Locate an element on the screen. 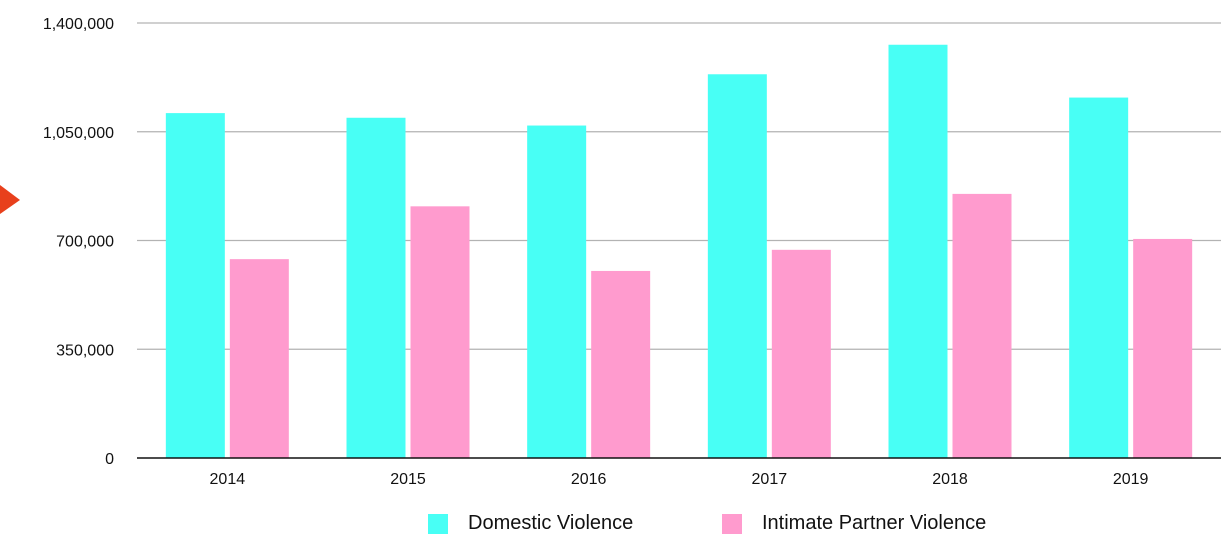 This screenshot has height=544, width=1231. bar-domestic-violence-2019 is located at coordinates (1099, 278).